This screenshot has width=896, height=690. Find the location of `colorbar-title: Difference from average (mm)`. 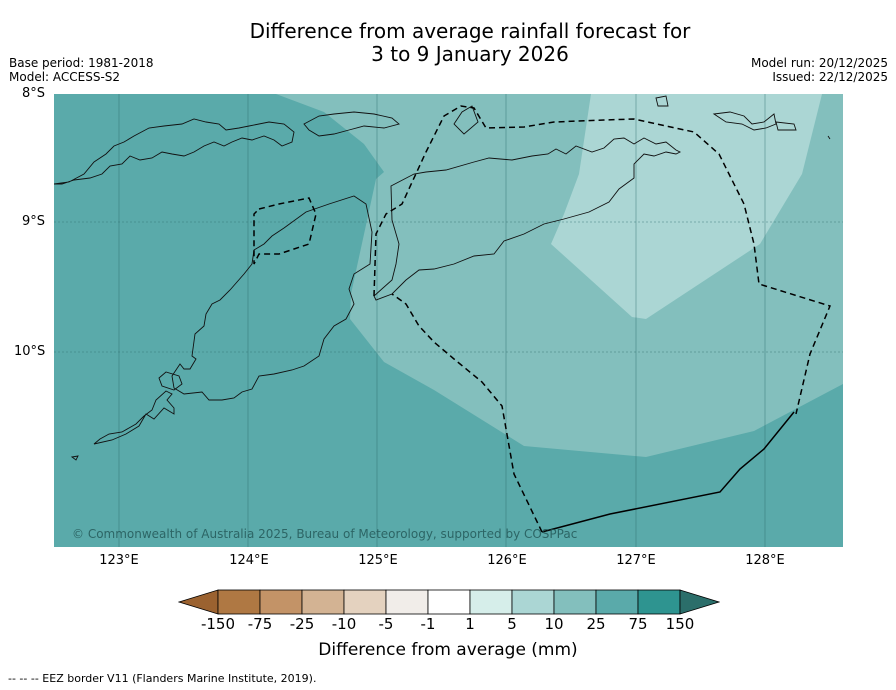

colorbar-title: Difference from average (mm) is located at coordinates (448, 650).